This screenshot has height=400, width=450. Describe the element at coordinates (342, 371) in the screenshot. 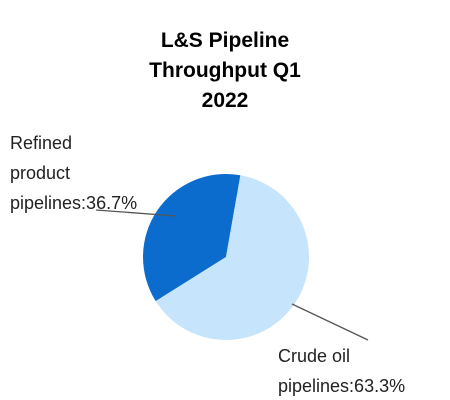

I see `data-label: Crude oil pipelines:63.3%` at that location.